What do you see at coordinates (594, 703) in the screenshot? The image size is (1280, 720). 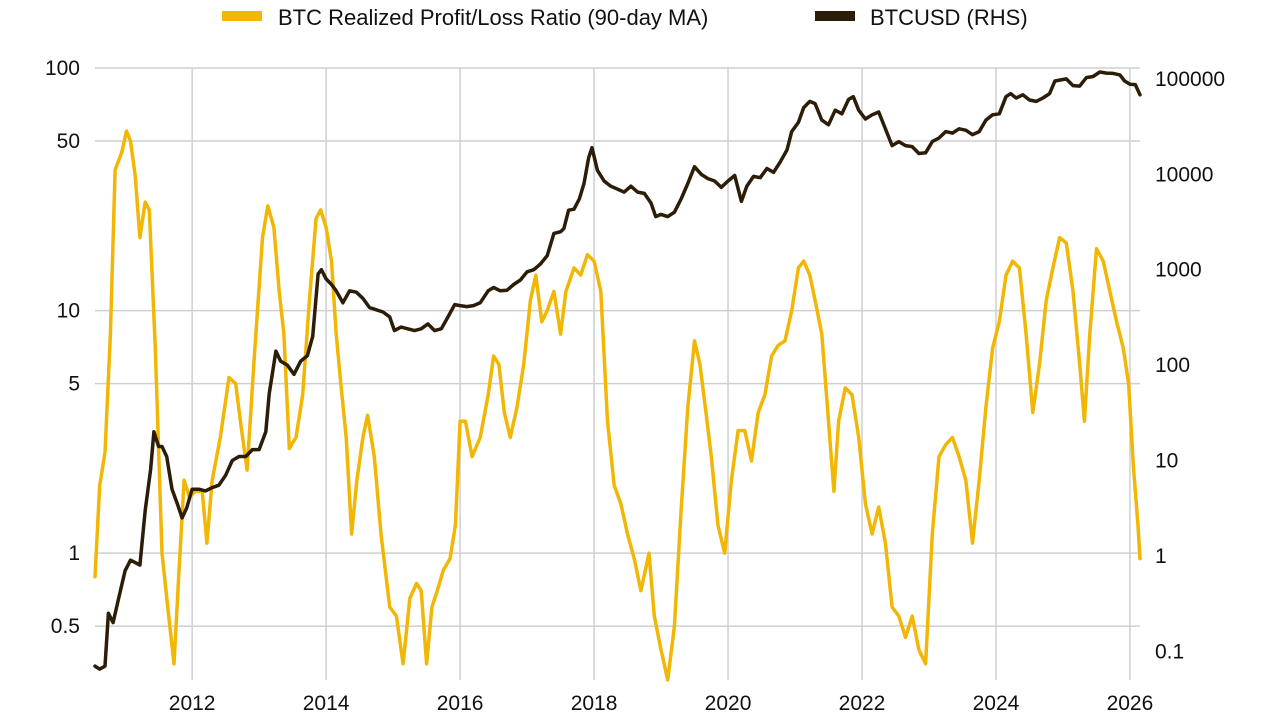 I see `x-tick-label: 2018` at bounding box center [594, 703].